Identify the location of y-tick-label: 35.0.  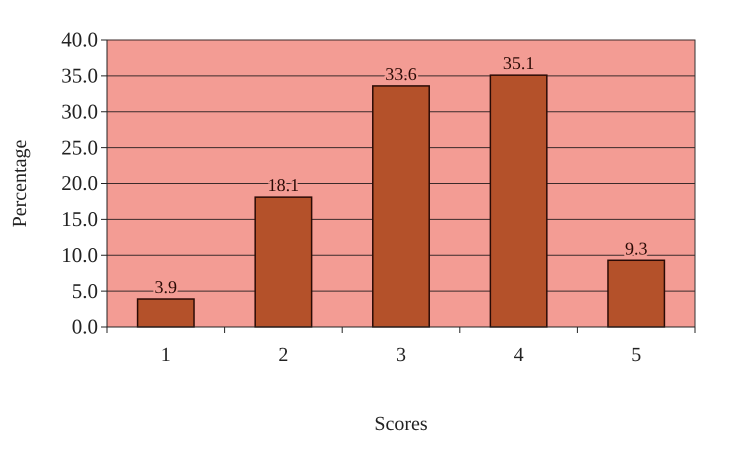
(79, 76).